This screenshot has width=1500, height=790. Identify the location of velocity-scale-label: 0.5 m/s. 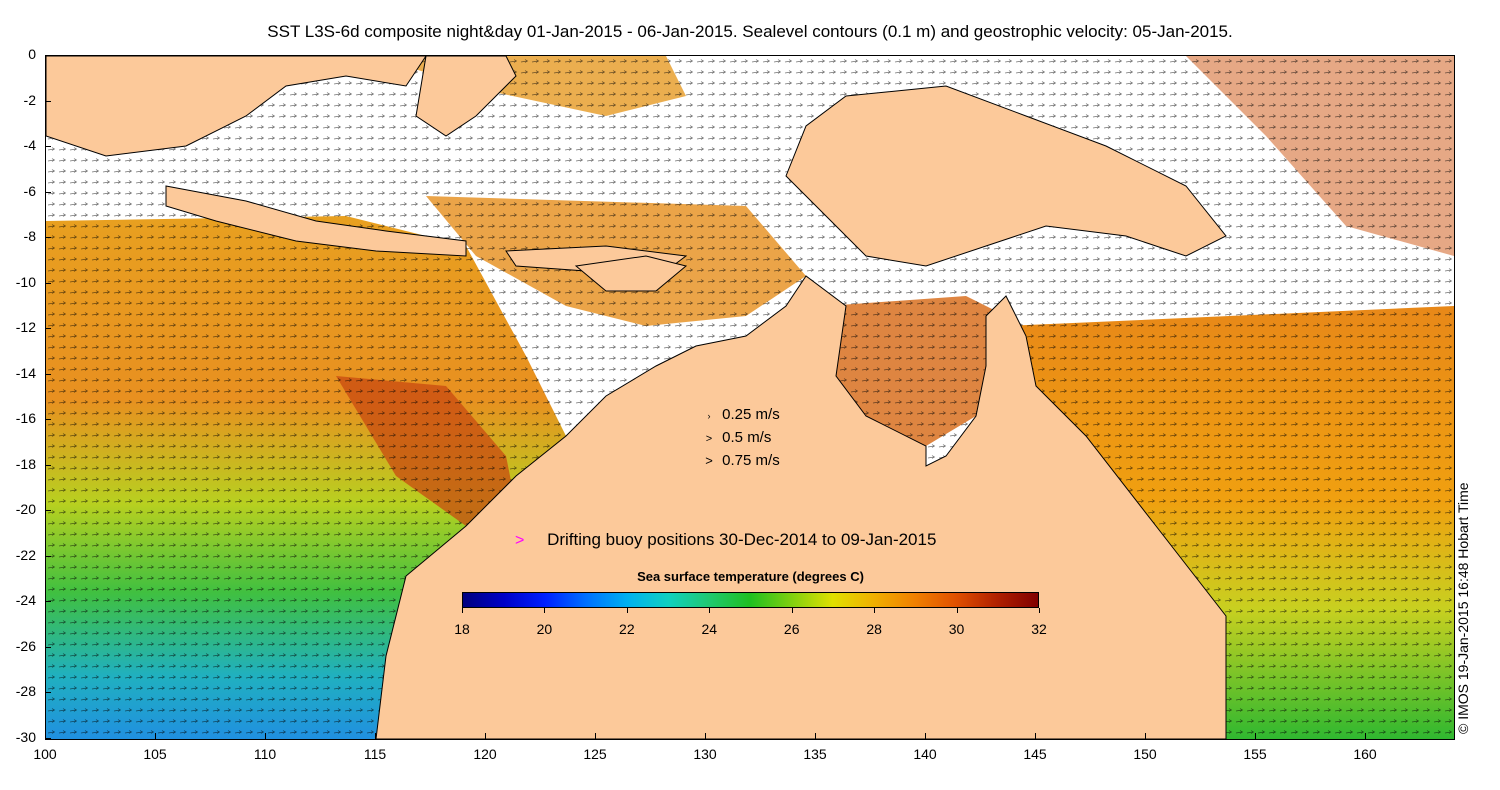
(747, 437).